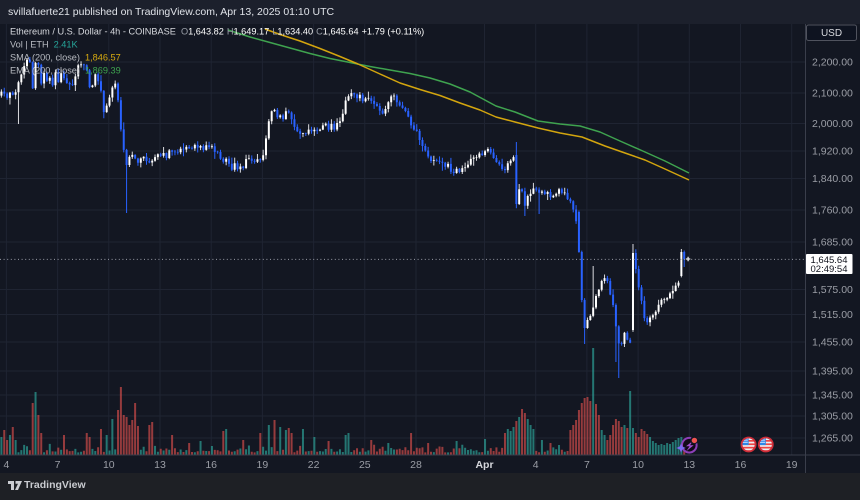 Image resolution: width=860 pixels, height=500 pixels. What do you see at coordinates (831, 33) in the screenshot?
I see `svg-text: USD` at bounding box center [831, 33].